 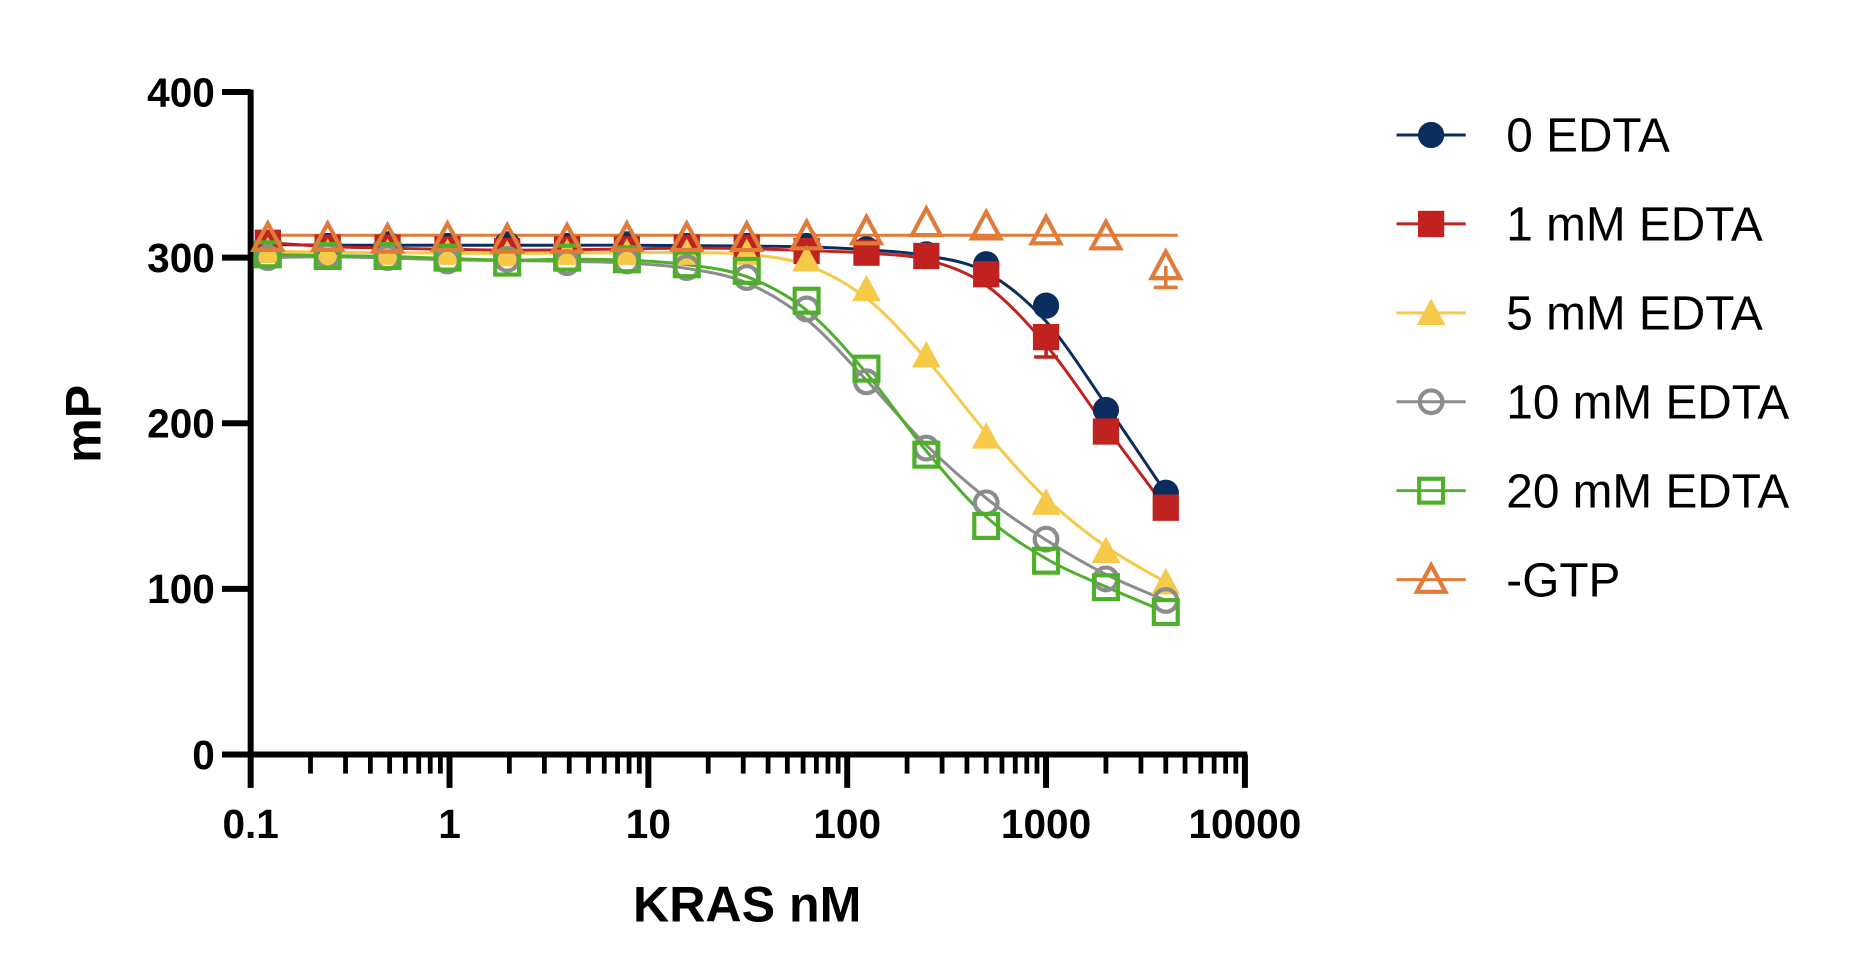 What do you see at coordinates (1244, 824) in the screenshot?
I see `x-tick-label: 10000` at bounding box center [1244, 824].